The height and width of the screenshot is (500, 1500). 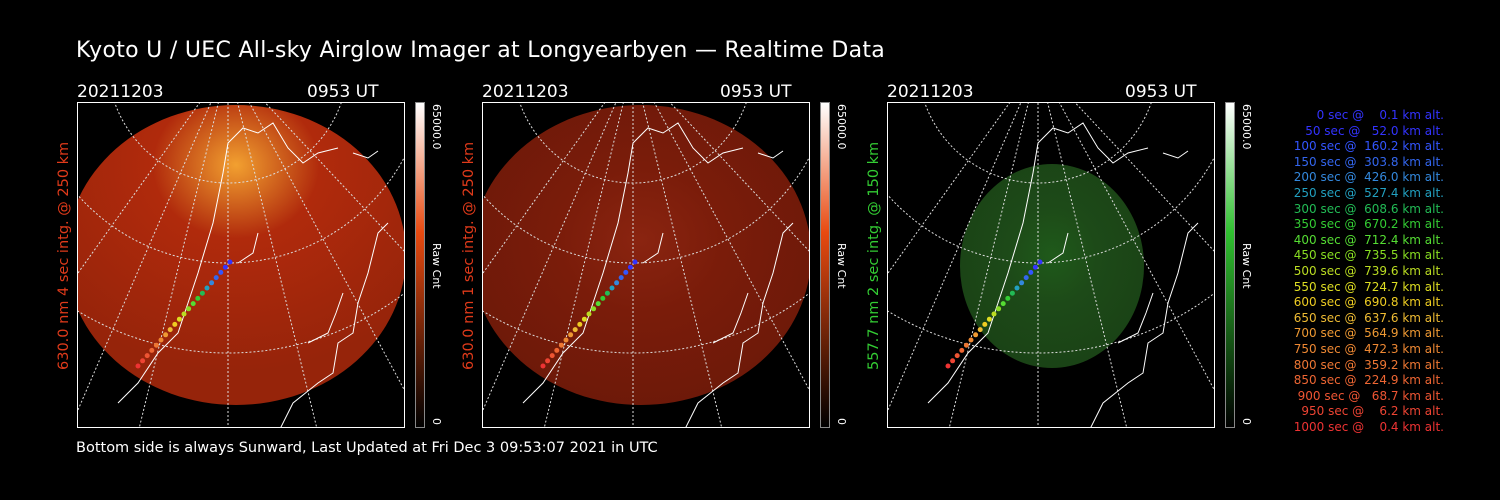 I want to click on panel-2-ylabel: 630.0 nm 1 sec intg. @ 250 km, so click(x=469, y=255).